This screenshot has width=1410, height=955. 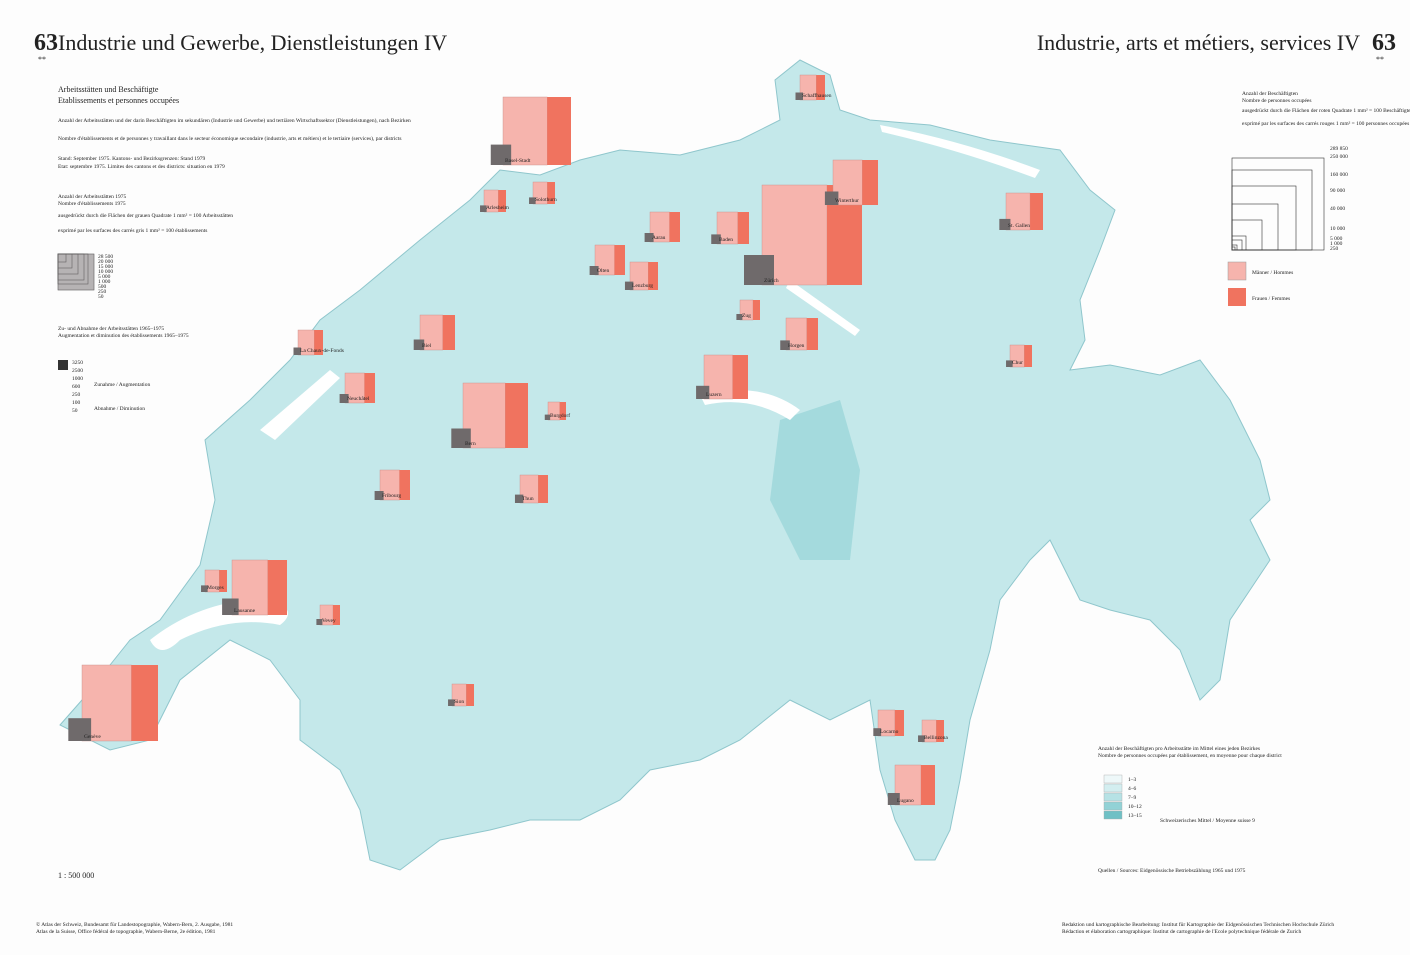 I want to click on legend-swatch, so click(x=1237, y=297).